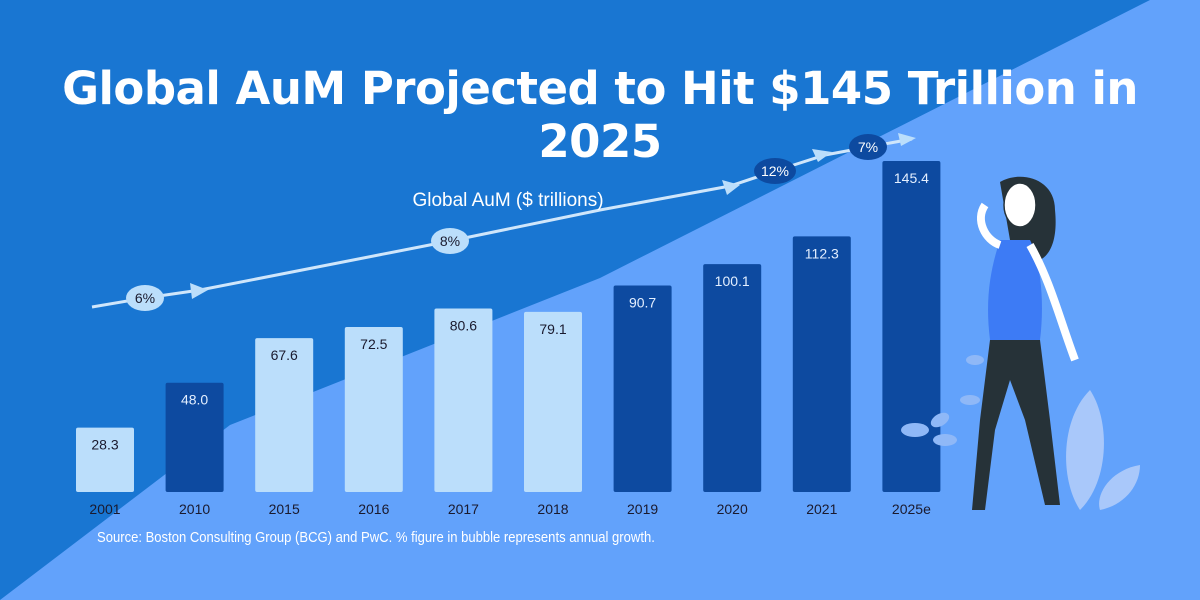 The height and width of the screenshot is (600, 1200). Describe the element at coordinates (194, 400) in the screenshot. I see `data-label: 48.0` at that location.